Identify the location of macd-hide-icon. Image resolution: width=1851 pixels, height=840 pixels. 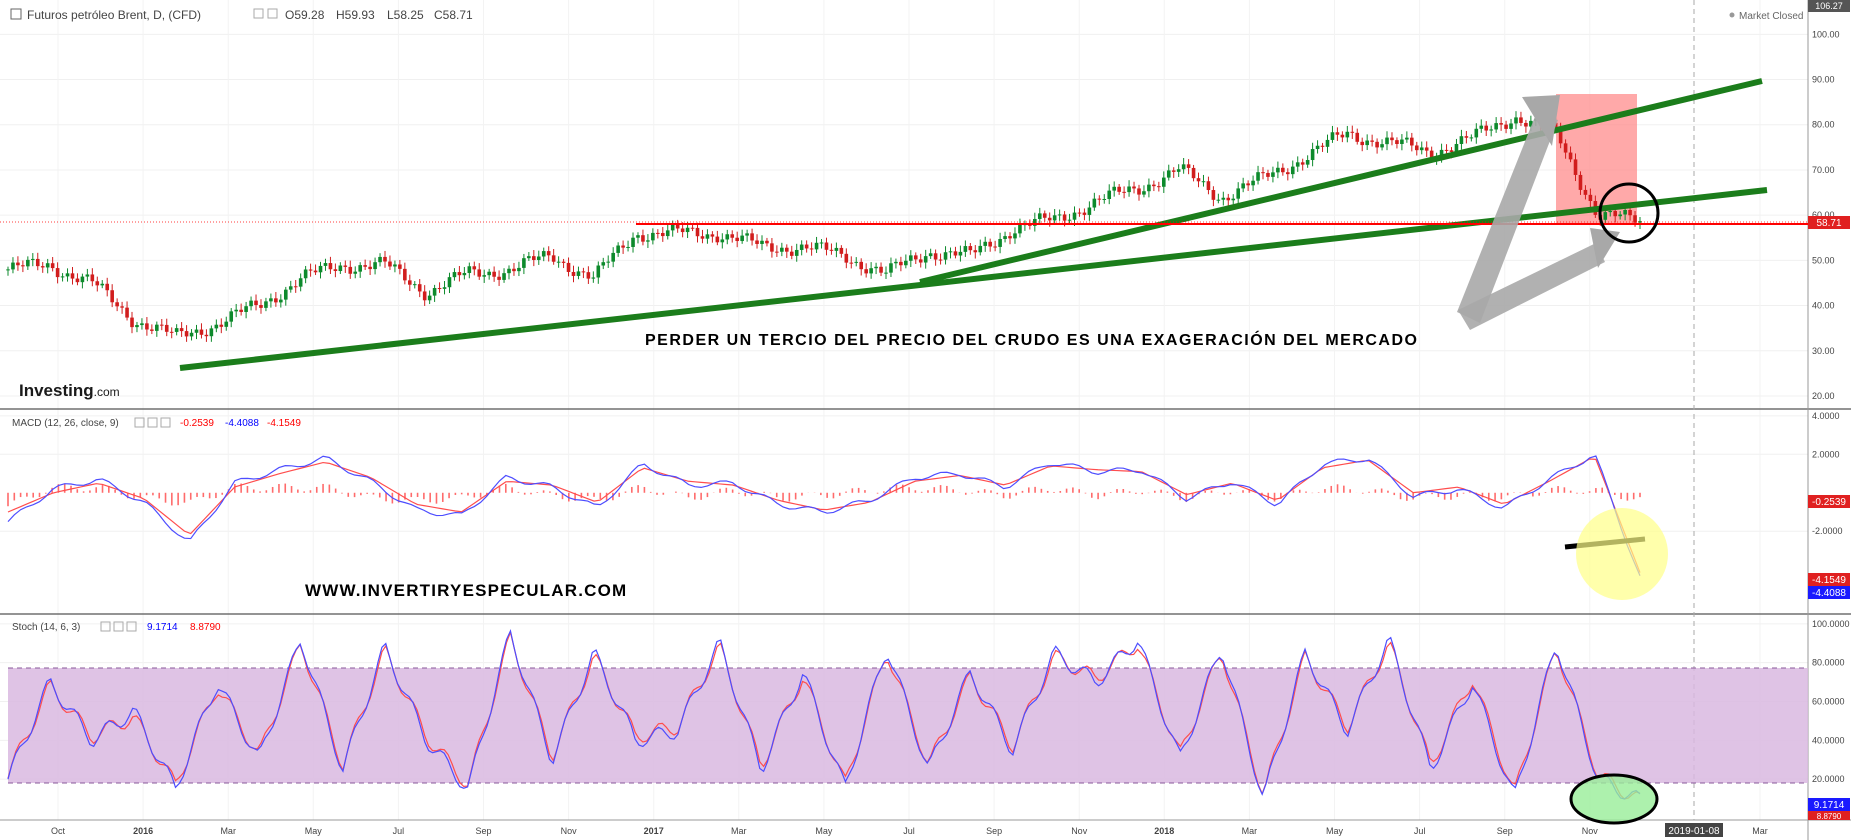
(152, 422).